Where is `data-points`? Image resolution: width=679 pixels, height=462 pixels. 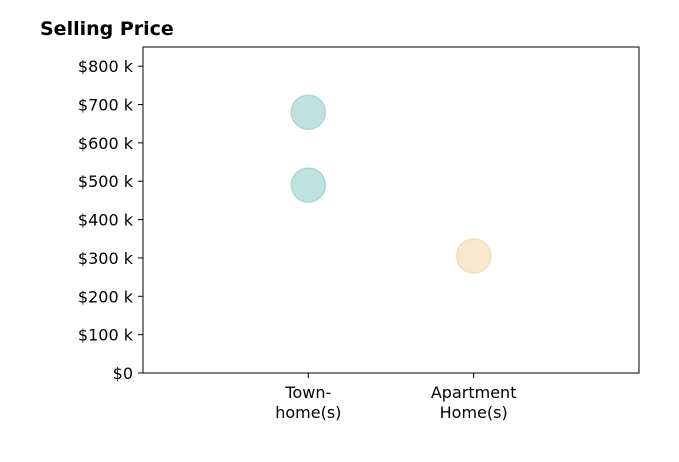
data-points is located at coordinates (391, 184).